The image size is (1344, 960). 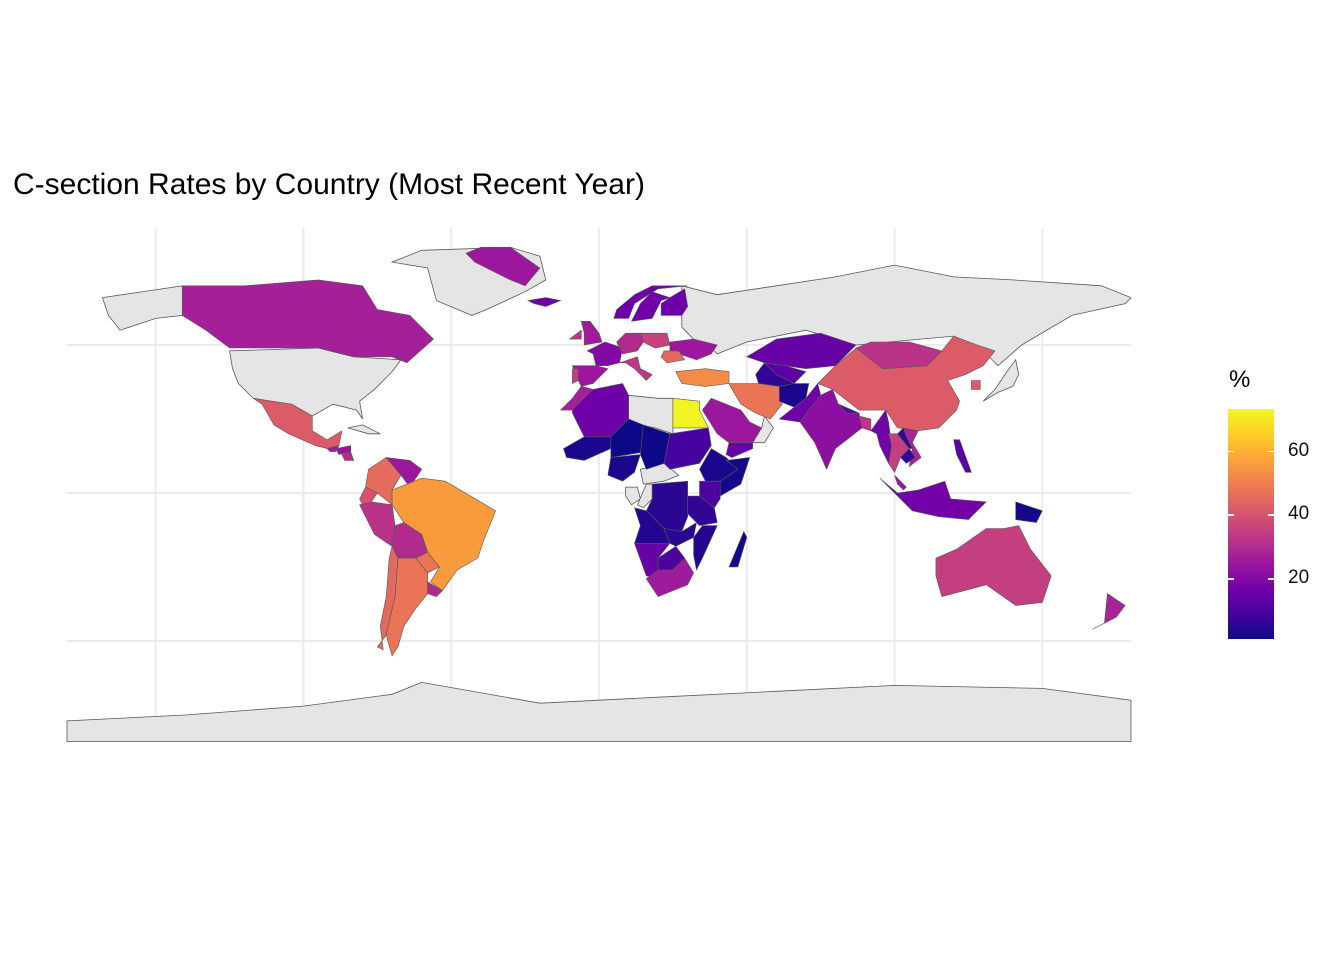 What do you see at coordinates (1001, 380) in the screenshot?
I see `country-japan-no-data` at bounding box center [1001, 380].